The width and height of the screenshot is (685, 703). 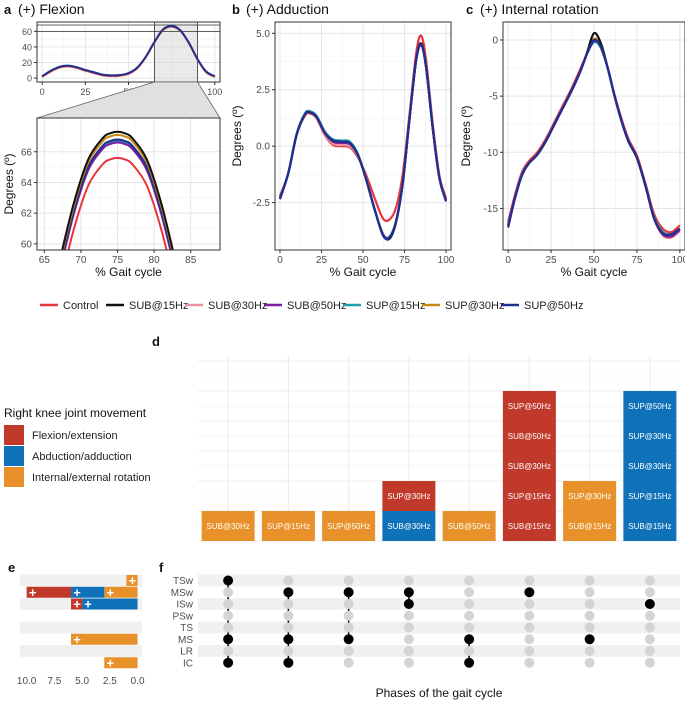 What do you see at coordinates (138, 681) in the screenshot?
I see `x-tick-label: 0.0` at bounding box center [138, 681].